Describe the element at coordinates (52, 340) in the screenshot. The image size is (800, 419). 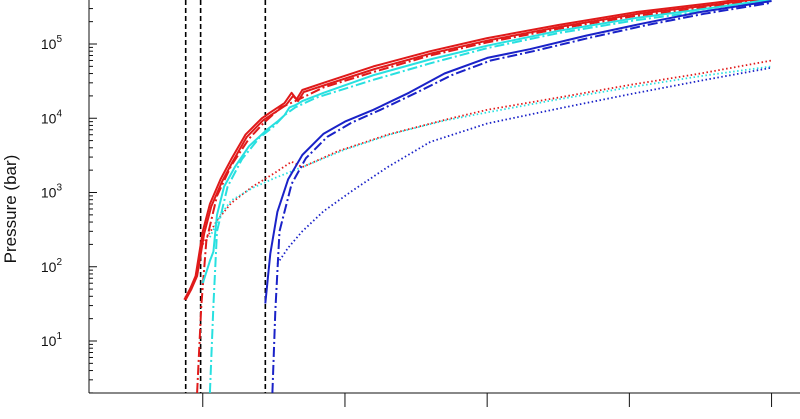
I see `y-tick-label: 10¹` at that location.